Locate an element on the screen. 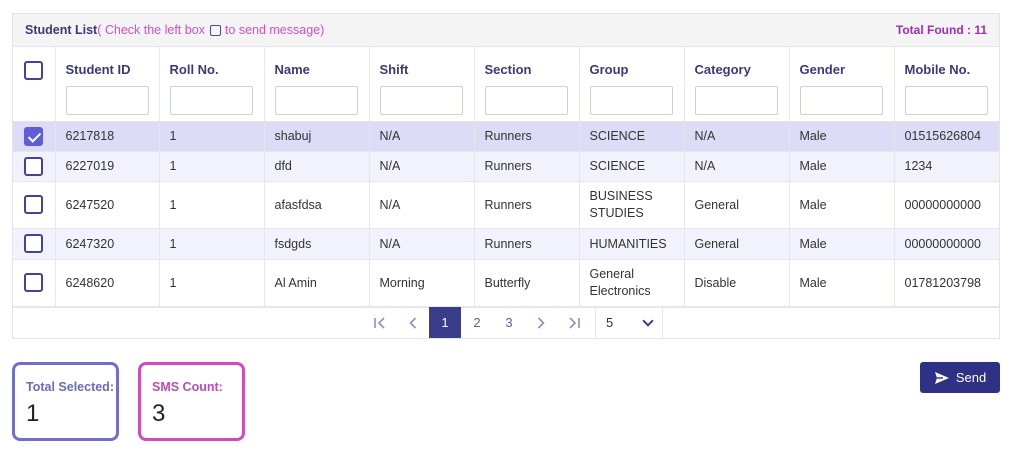  total-selected-label: Total Selected: is located at coordinates (70, 387).